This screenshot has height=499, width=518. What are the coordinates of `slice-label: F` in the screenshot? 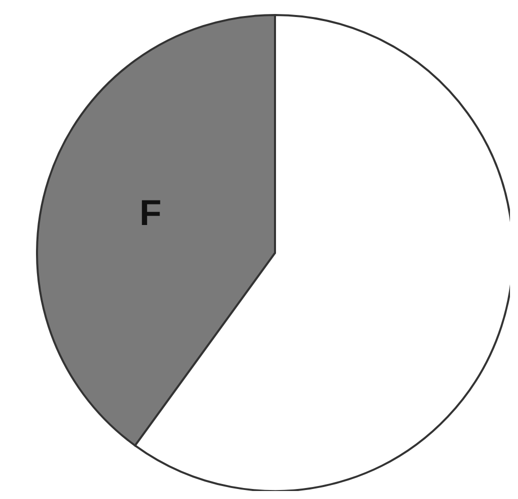 It's located at (151, 213).